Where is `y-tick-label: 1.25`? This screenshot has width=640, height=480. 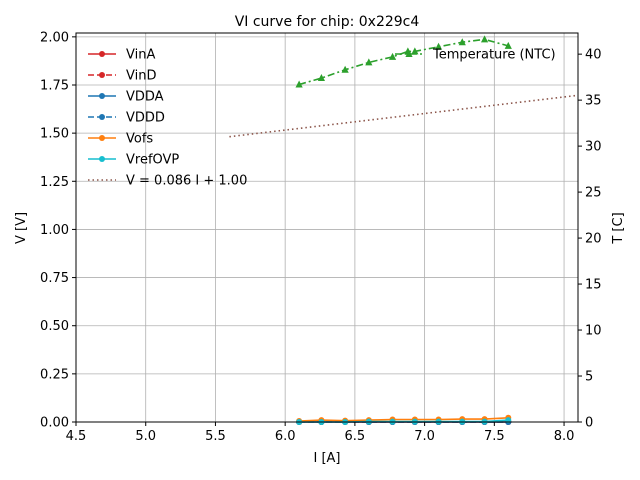
y-tick-label: 1.25 is located at coordinates (54, 182).